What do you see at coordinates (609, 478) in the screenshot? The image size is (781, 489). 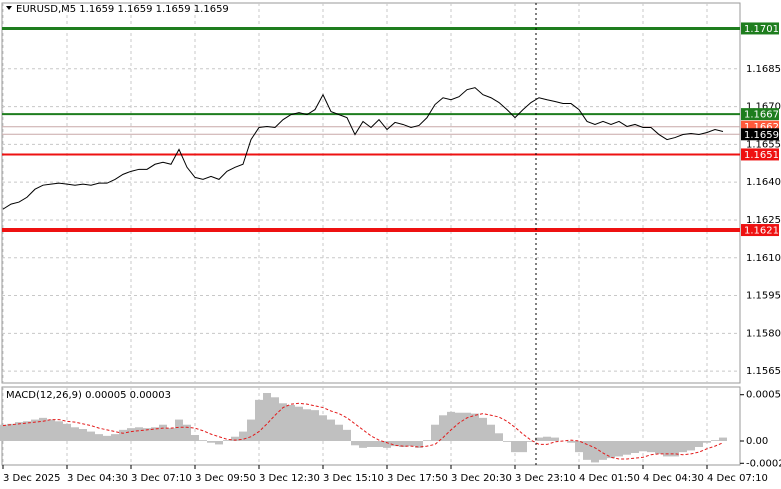 I see `x-tick-label: 4 Dec 01:50` at bounding box center [609, 478].